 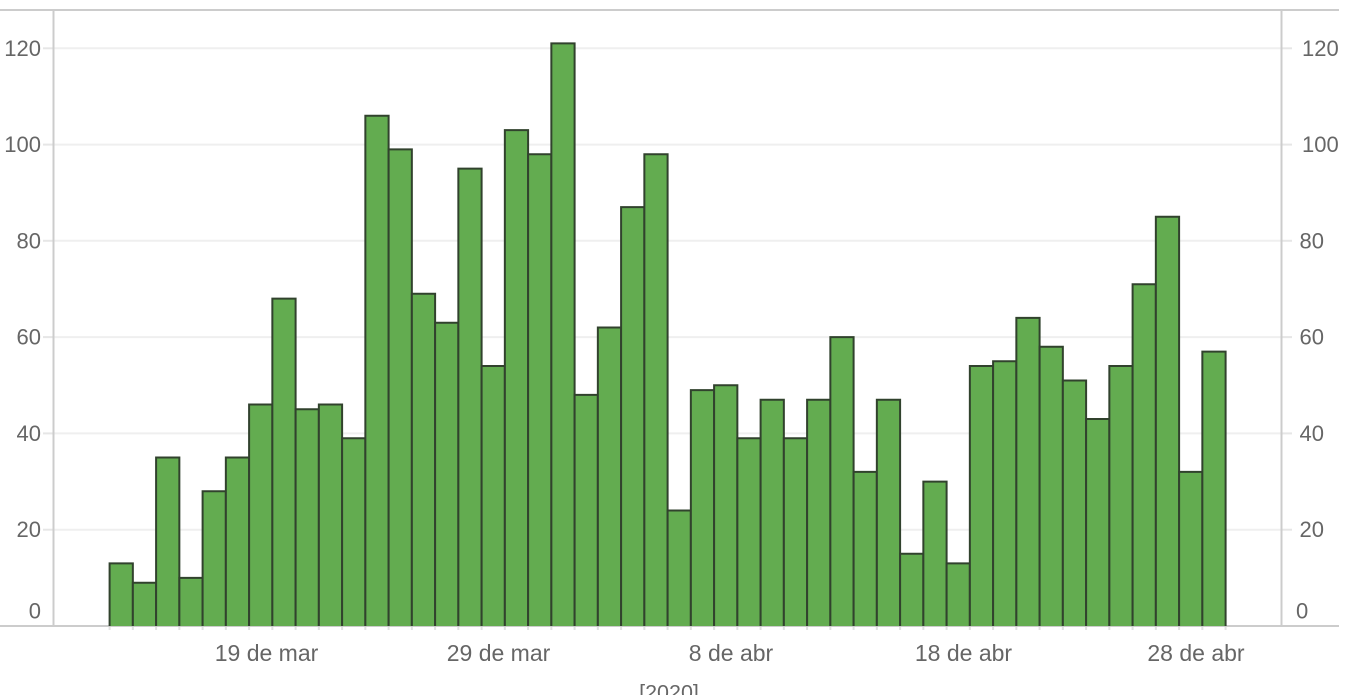 What do you see at coordinates (267, 653) in the screenshot?
I see `svg-text: 19 de mar` at bounding box center [267, 653].